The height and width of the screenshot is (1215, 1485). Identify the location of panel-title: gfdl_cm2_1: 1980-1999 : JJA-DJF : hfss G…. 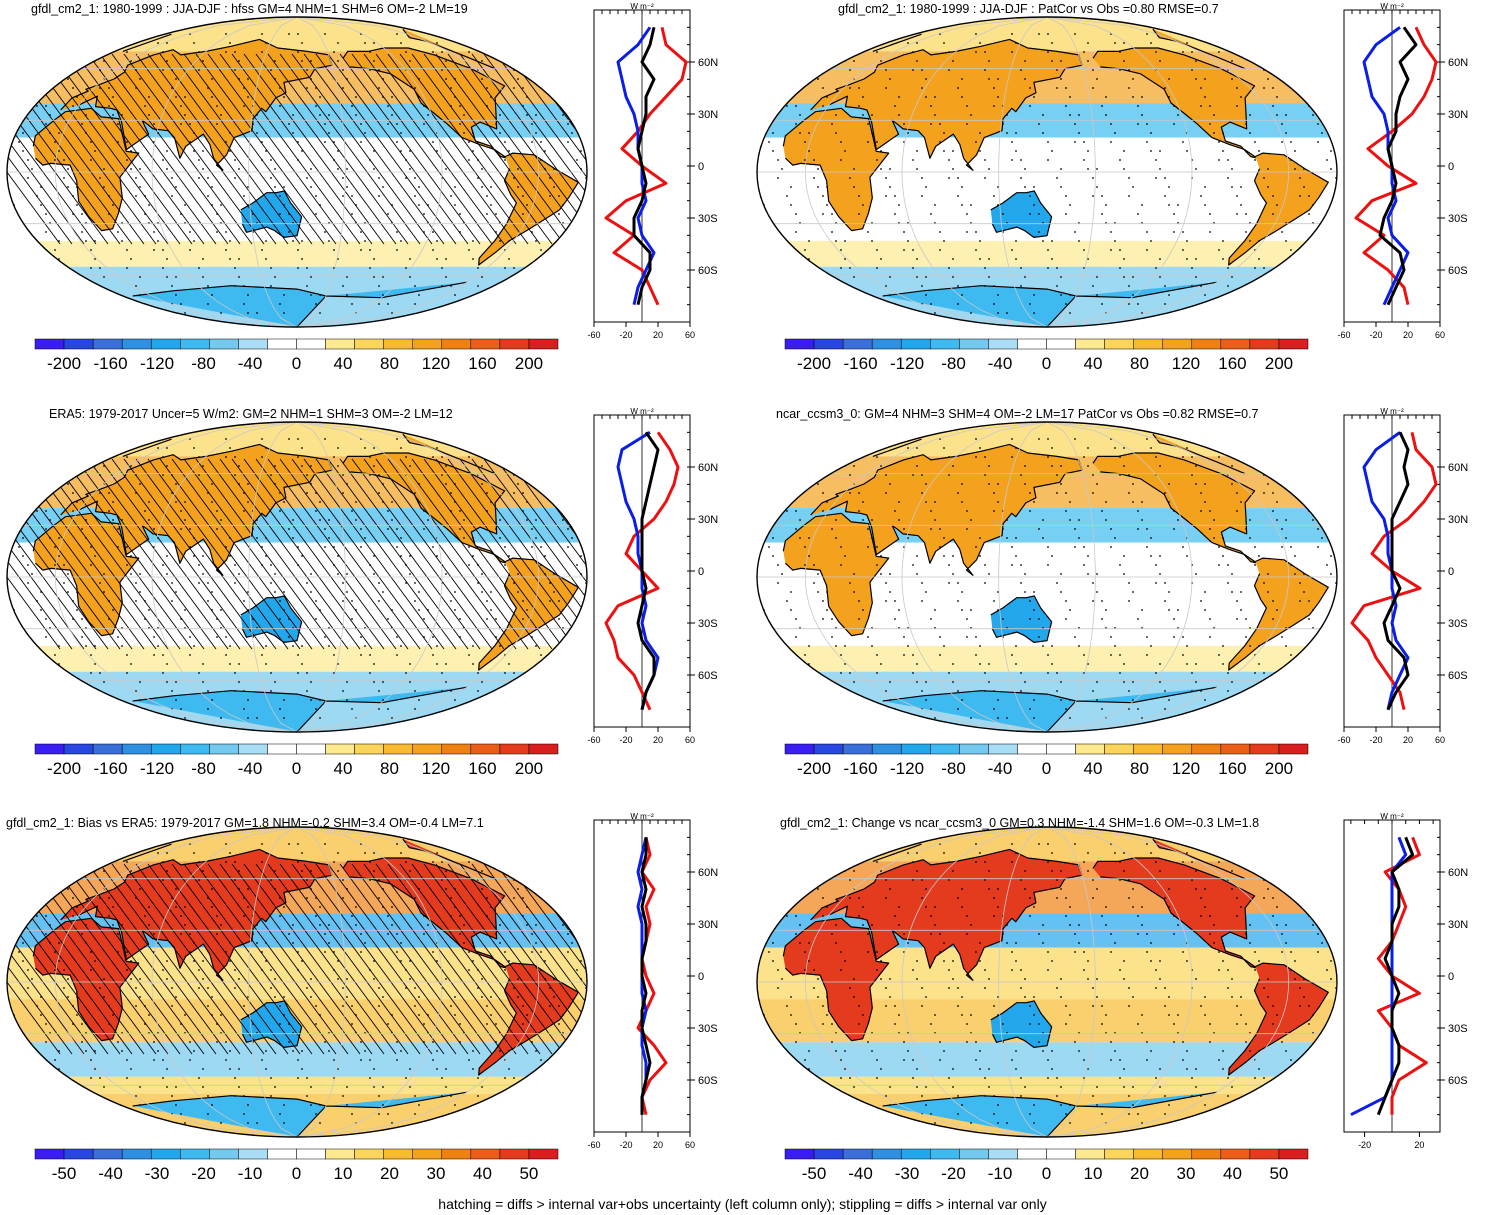
(249, 9).